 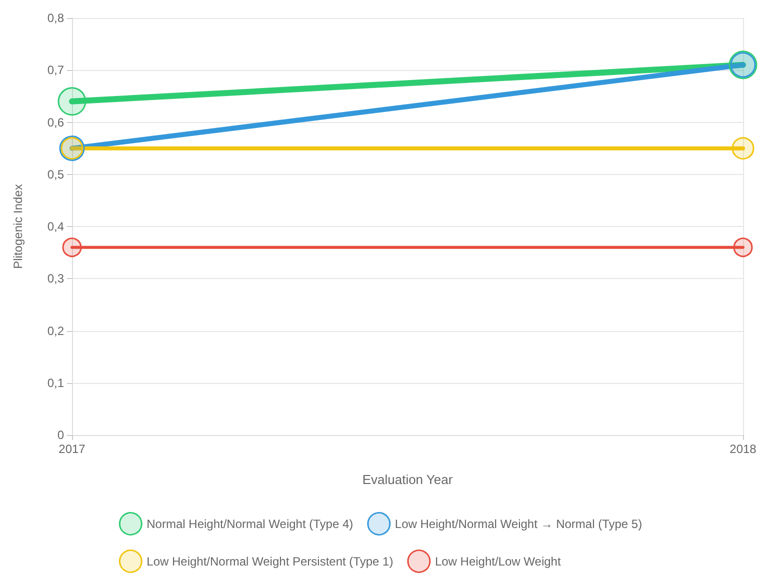 What do you see at coordinates (55, 122) in the screenshot?
I see `y-tick-label: 0,6` at bounding box center [55, 122].